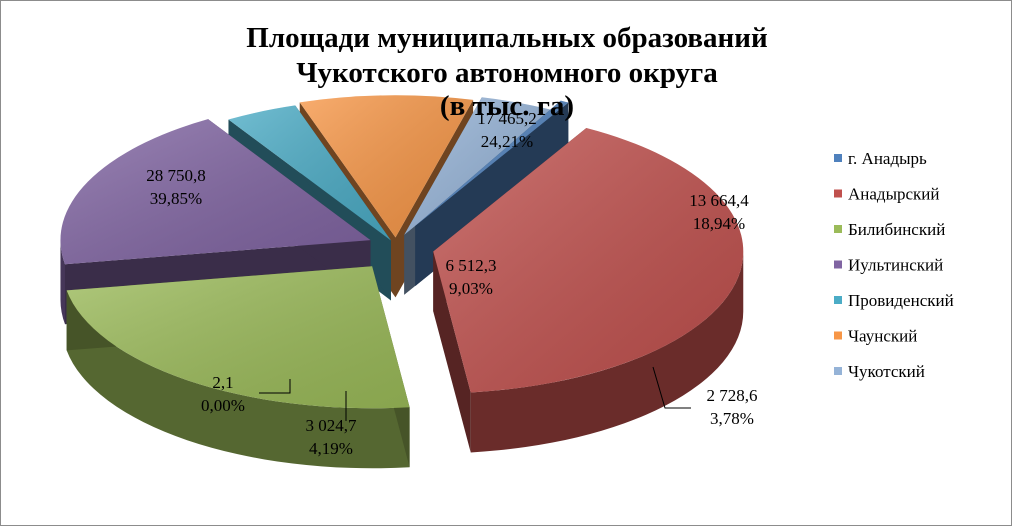 This screenshot has height=526, width=1012. What do you see at coordinates (719, 223) in the screenshot?
I see `data-label-percent: 18,94%` at bounding box center [719, 223].